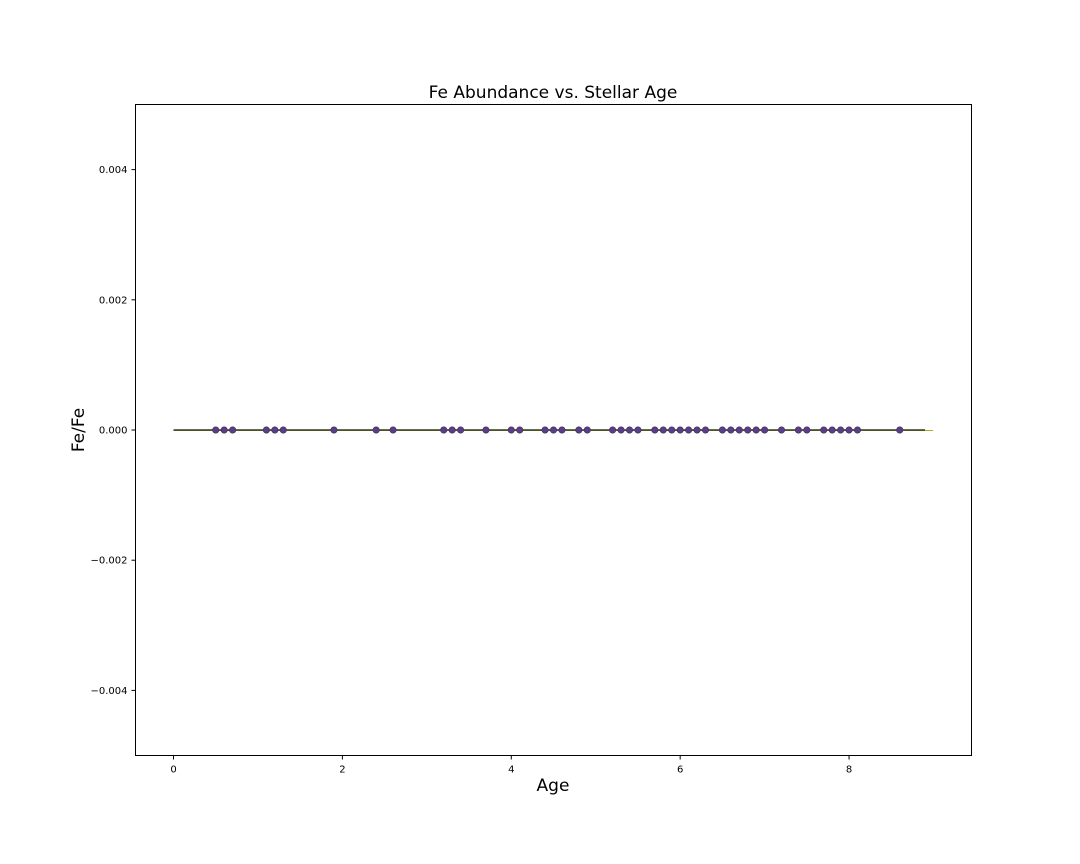 The height and width of the screenshot is (864, 1080). Describe the element at coordinates (680, 770) in the screenshot. I see `x-tick-label: 6` at that location.